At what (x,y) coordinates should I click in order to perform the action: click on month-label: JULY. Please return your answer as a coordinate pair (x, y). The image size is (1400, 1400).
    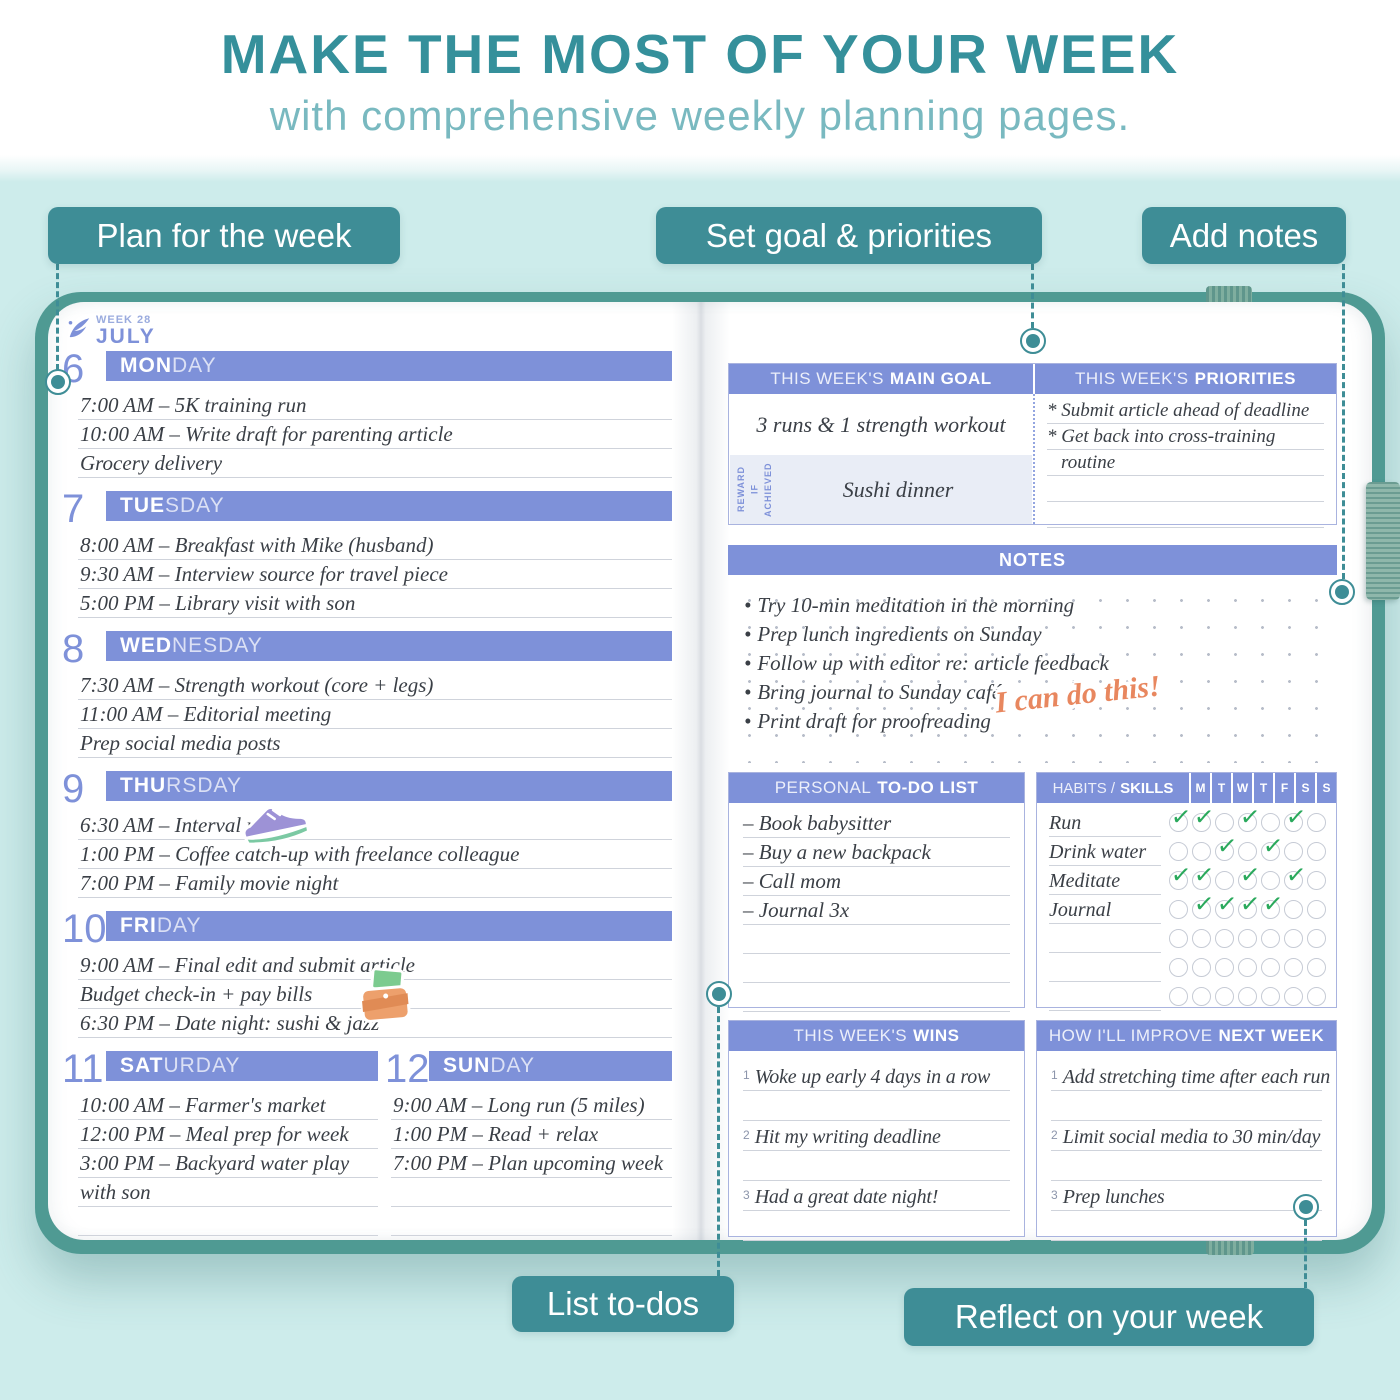
    Looking at the image, I should click on (126, 336).